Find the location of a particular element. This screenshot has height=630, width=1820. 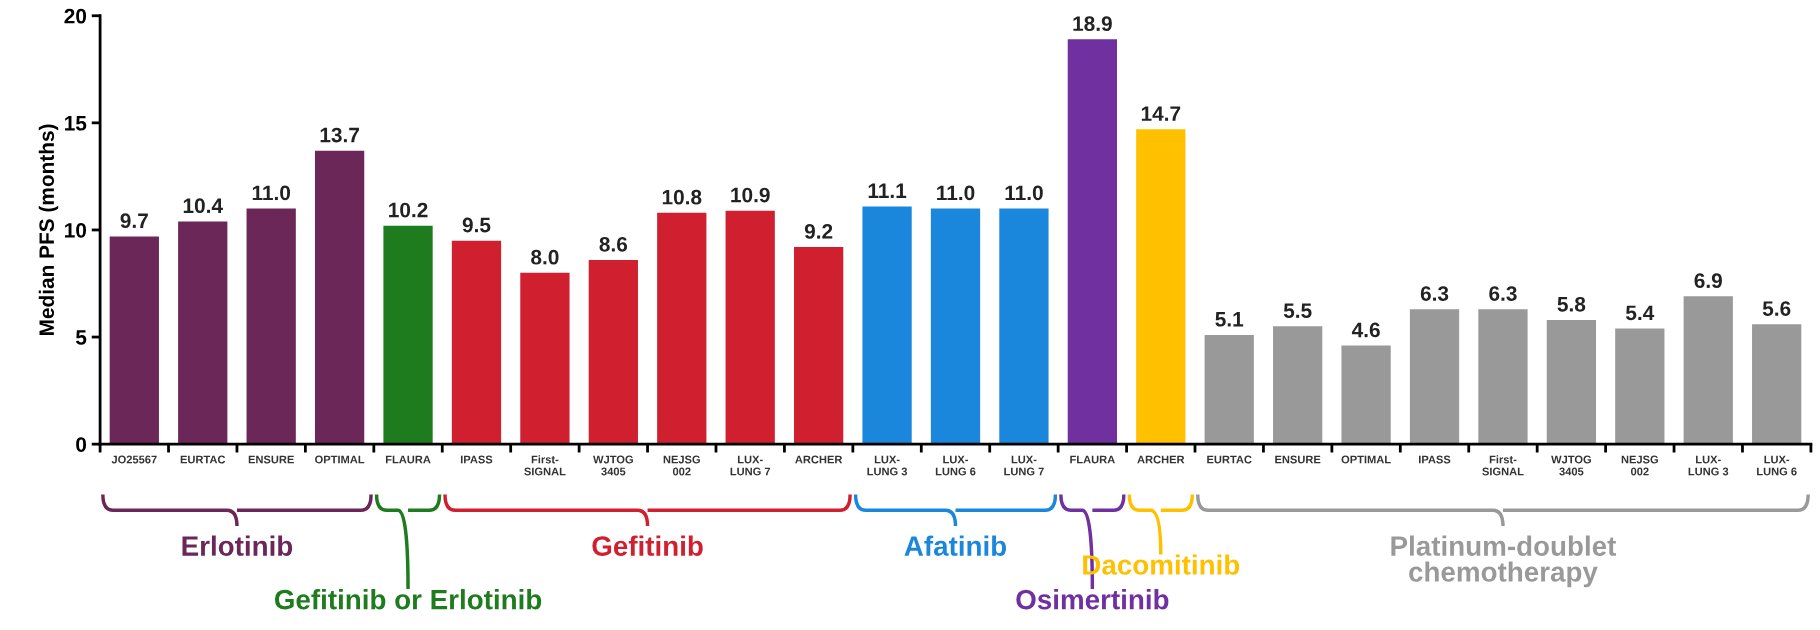

text: Gefitinib is located at coordinates (647, 545).